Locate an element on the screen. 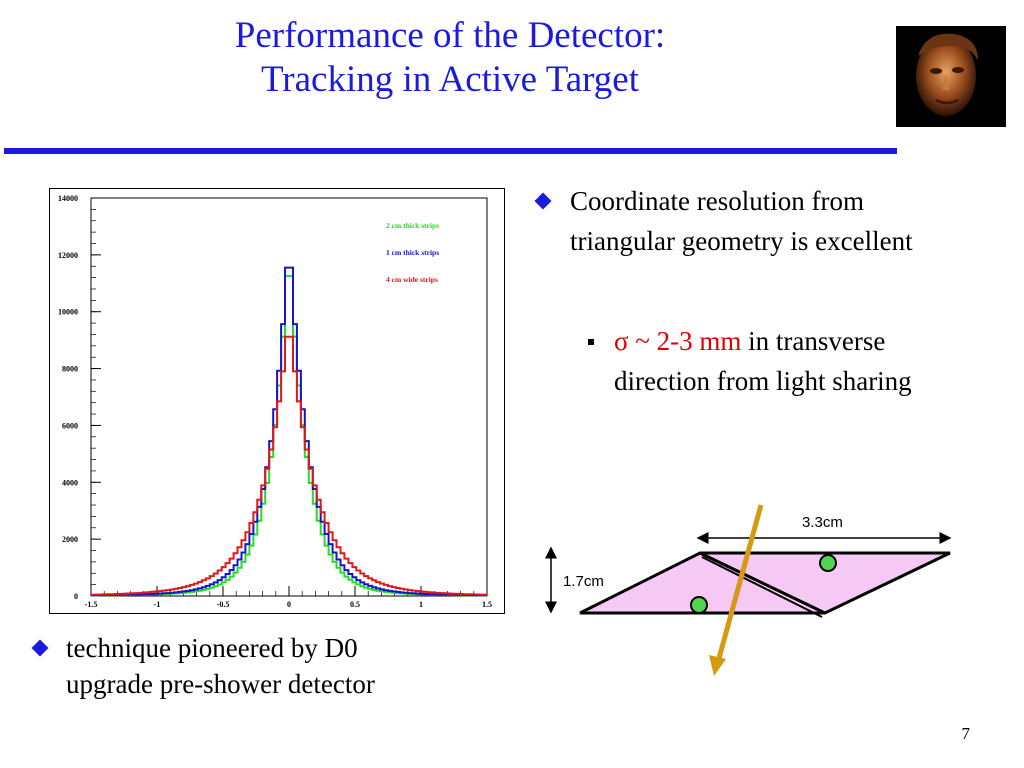  legend-entry: 2 cm thick strips is located at coordinates (412, 225).